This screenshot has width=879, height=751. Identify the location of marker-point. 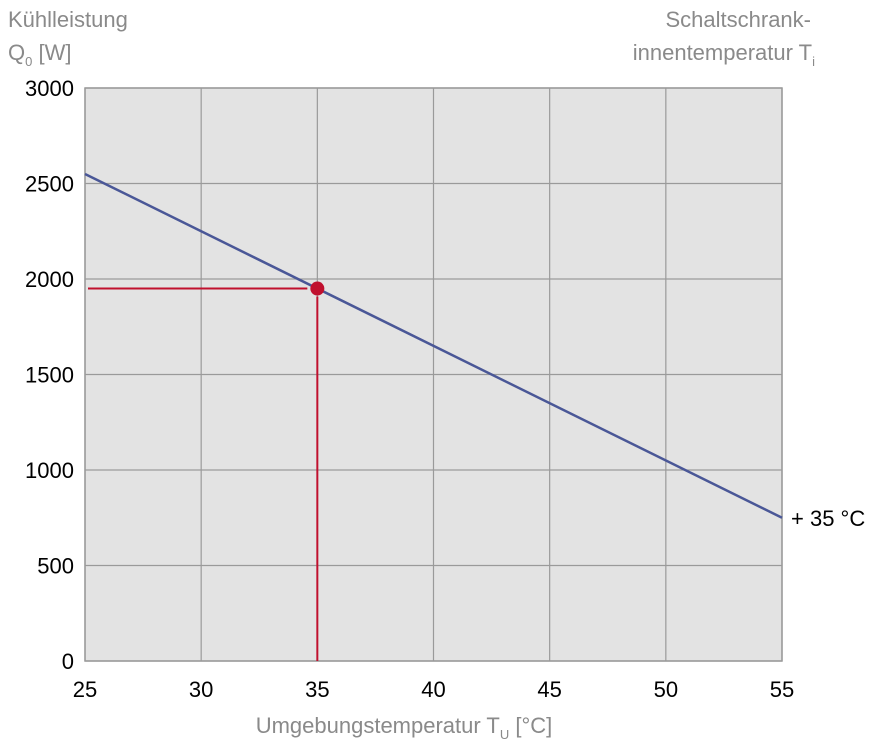
(317, 288).